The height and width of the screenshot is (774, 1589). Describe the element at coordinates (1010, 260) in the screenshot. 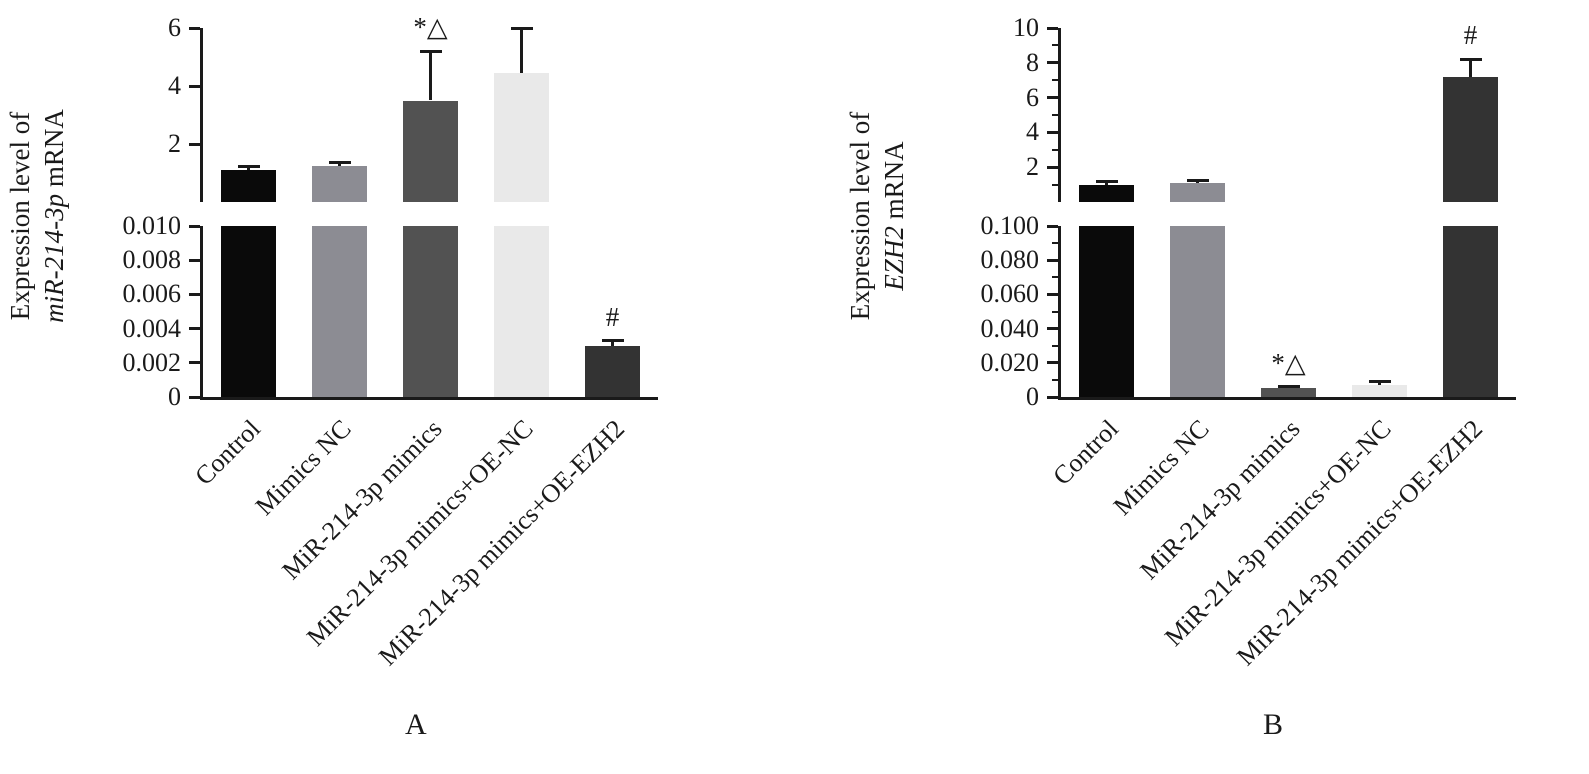

I see `axis-tick-label: 0.080` at that location.